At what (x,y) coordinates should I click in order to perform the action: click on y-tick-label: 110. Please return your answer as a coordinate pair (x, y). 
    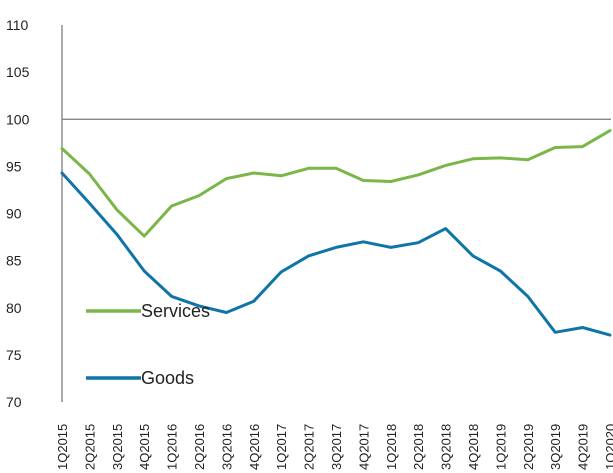
    Looking at the image, I should click on (17, 25).